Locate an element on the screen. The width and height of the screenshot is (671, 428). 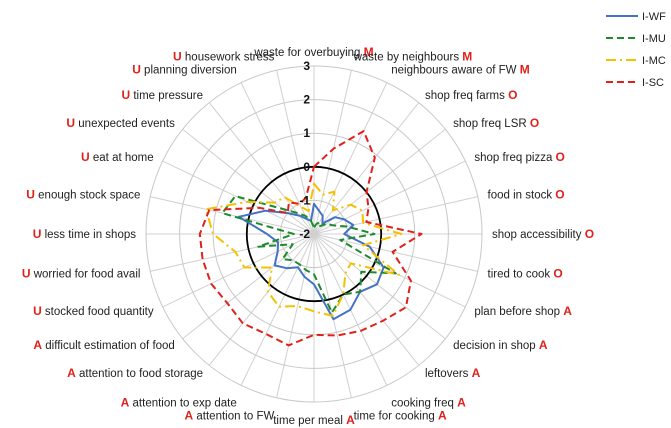
legend-label: I-SC is located at coordinates (653, 83).